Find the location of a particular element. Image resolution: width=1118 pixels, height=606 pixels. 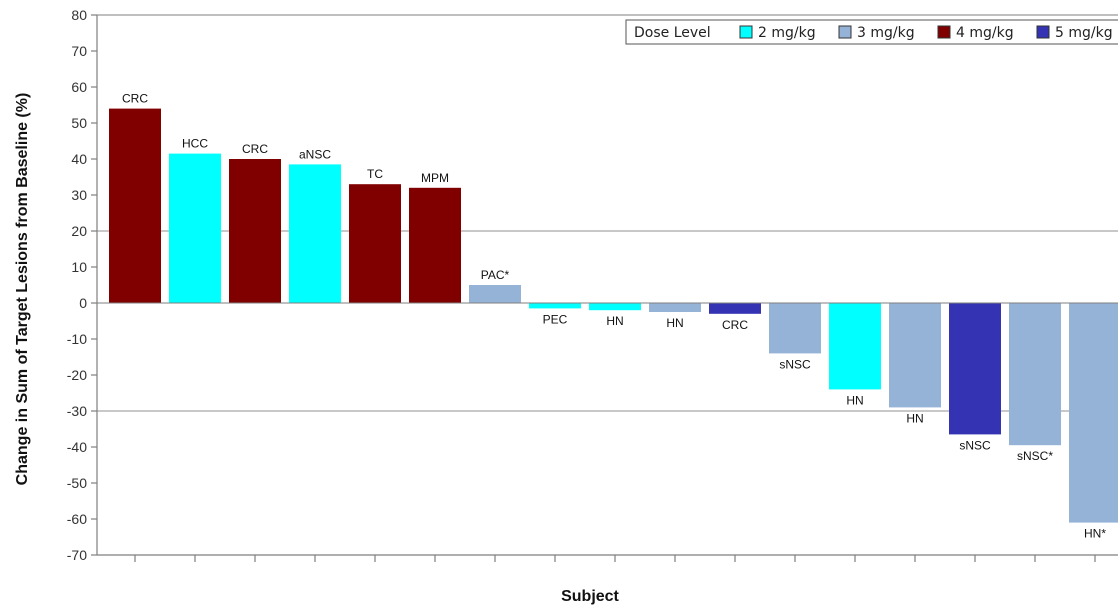

legend: Dose Level 2 mg/kg 3 mg/kg 4 mg/kg 5 mg/kg is located at coordinates (871, 32).